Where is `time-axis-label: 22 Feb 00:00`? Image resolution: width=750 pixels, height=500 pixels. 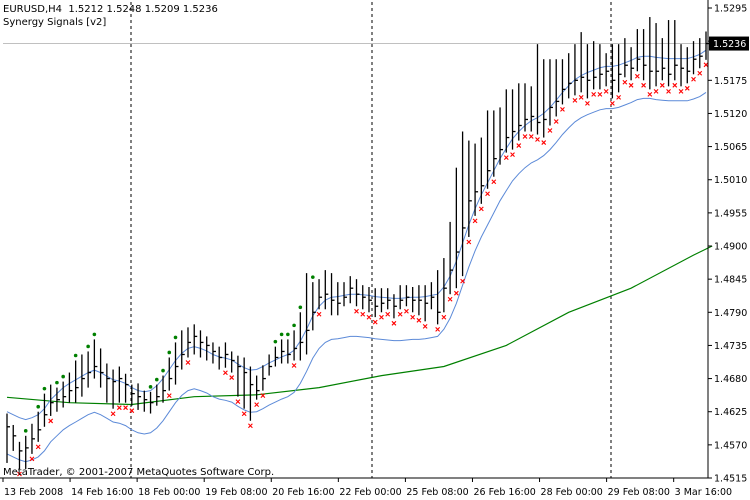 time-axis-label: 22 Feb 00:00 is located at coordinates (370, 492).